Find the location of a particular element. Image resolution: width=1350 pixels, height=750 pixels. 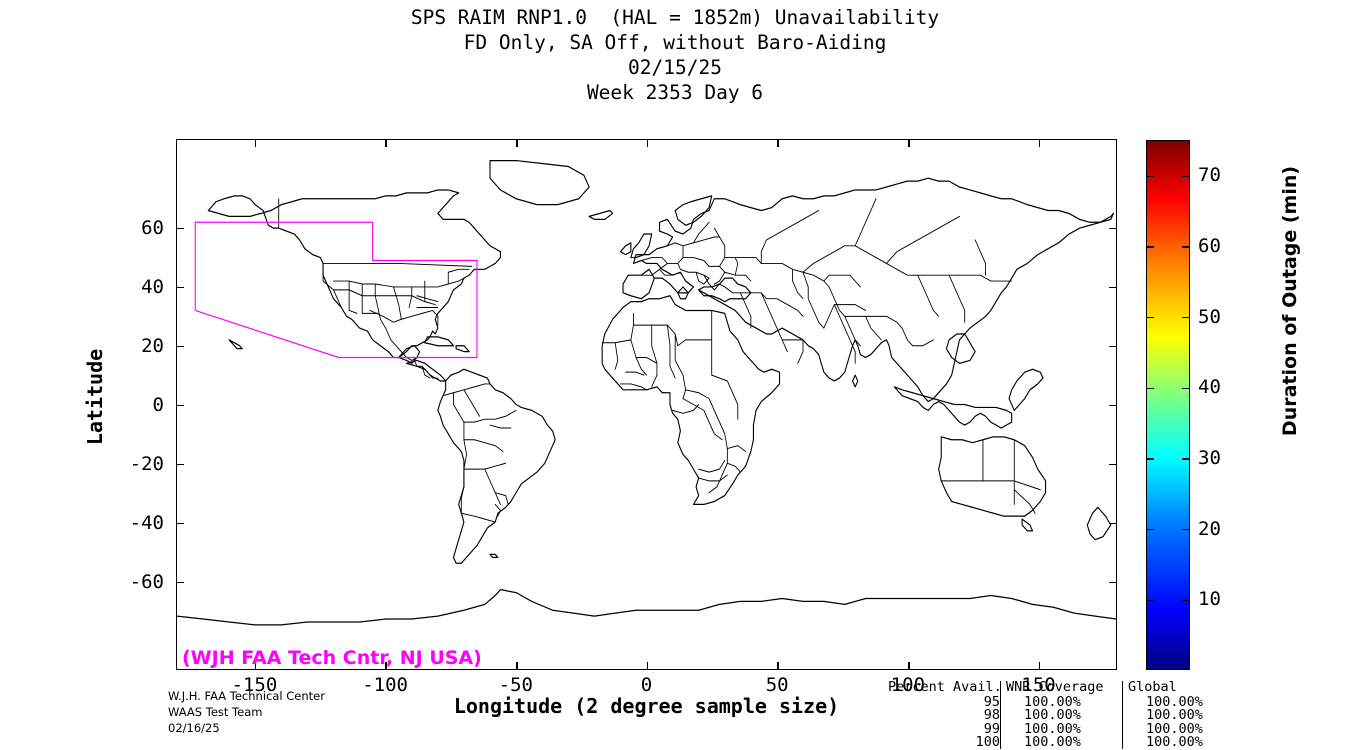

credit-line-2: WAAS Test Team is located at coordinates (215, 712).